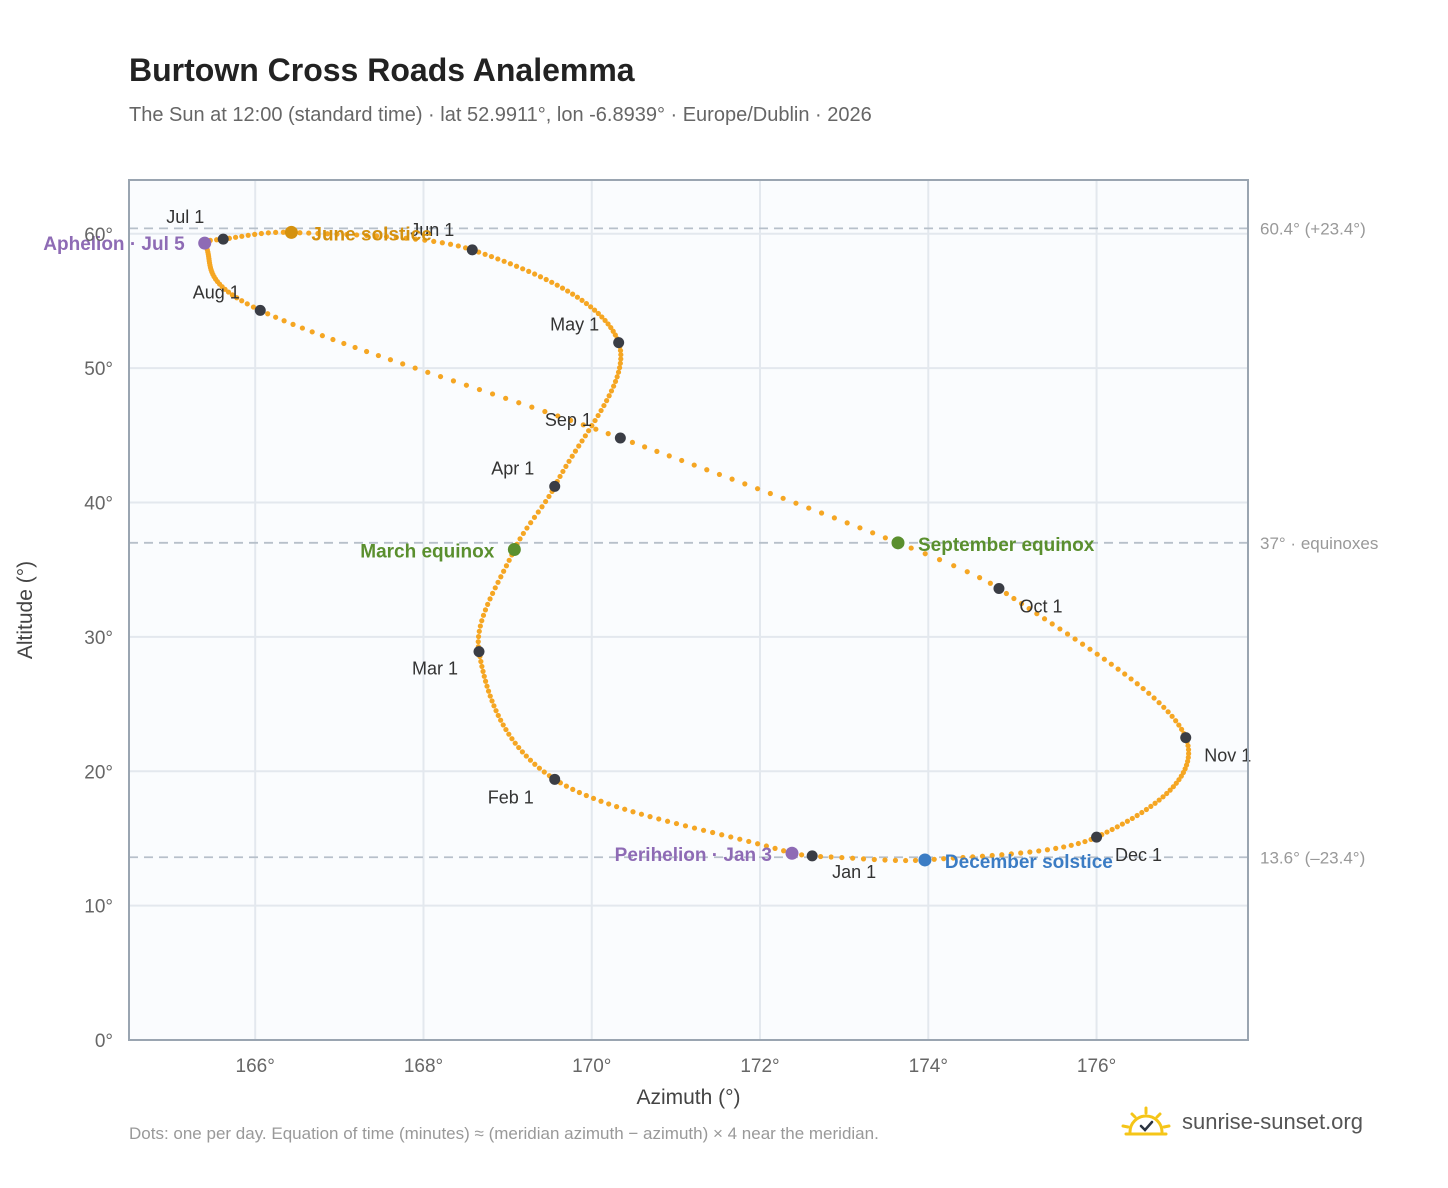 Image resolution: width=1448 pixels, height=1188 pixels. I want to click on event-label: March equinox, so click(427, 552).